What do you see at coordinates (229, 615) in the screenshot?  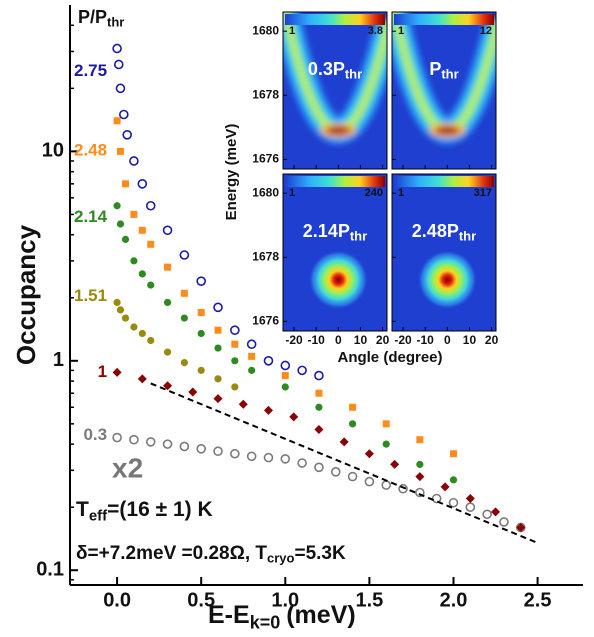 I see `x-axis-label-main: E-E` at bounding box center [229, 615].